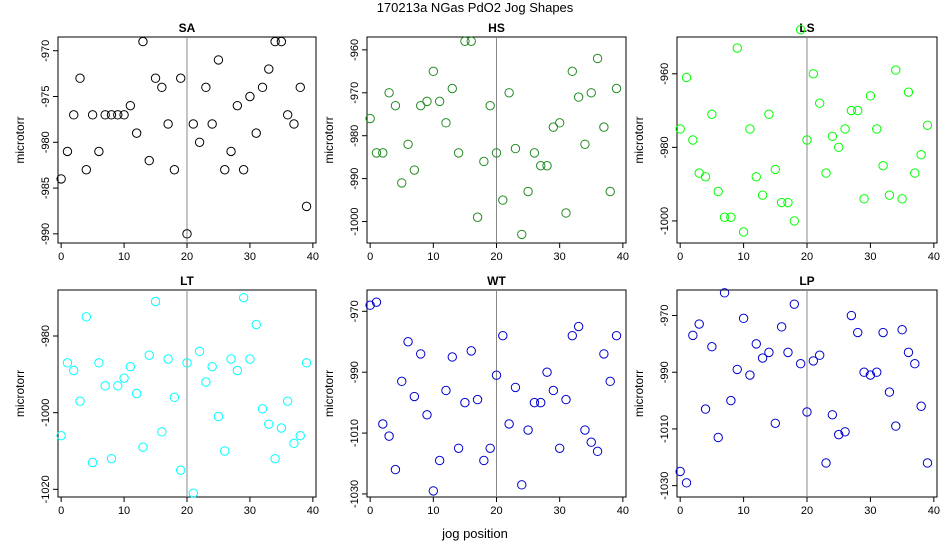 The image size is (950, 550). I want to click on figure-x-axis-label: jog position, so click(475, 533).